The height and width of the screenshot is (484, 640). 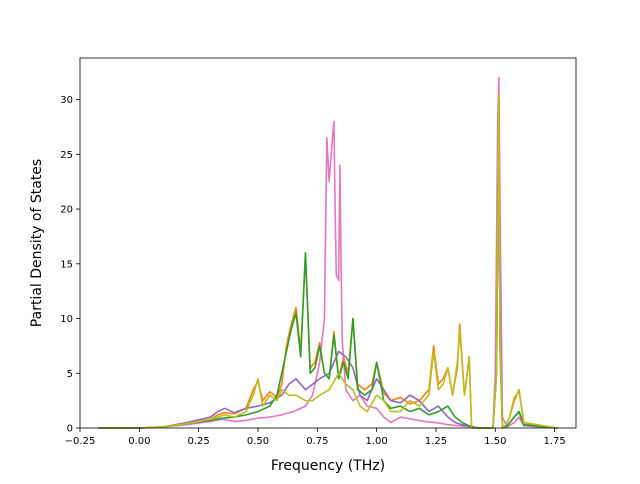 What do you see at coordinates (66, 264) in the screenshot?
I see `y-tick-label: 15` at bounding box center [66, 264].